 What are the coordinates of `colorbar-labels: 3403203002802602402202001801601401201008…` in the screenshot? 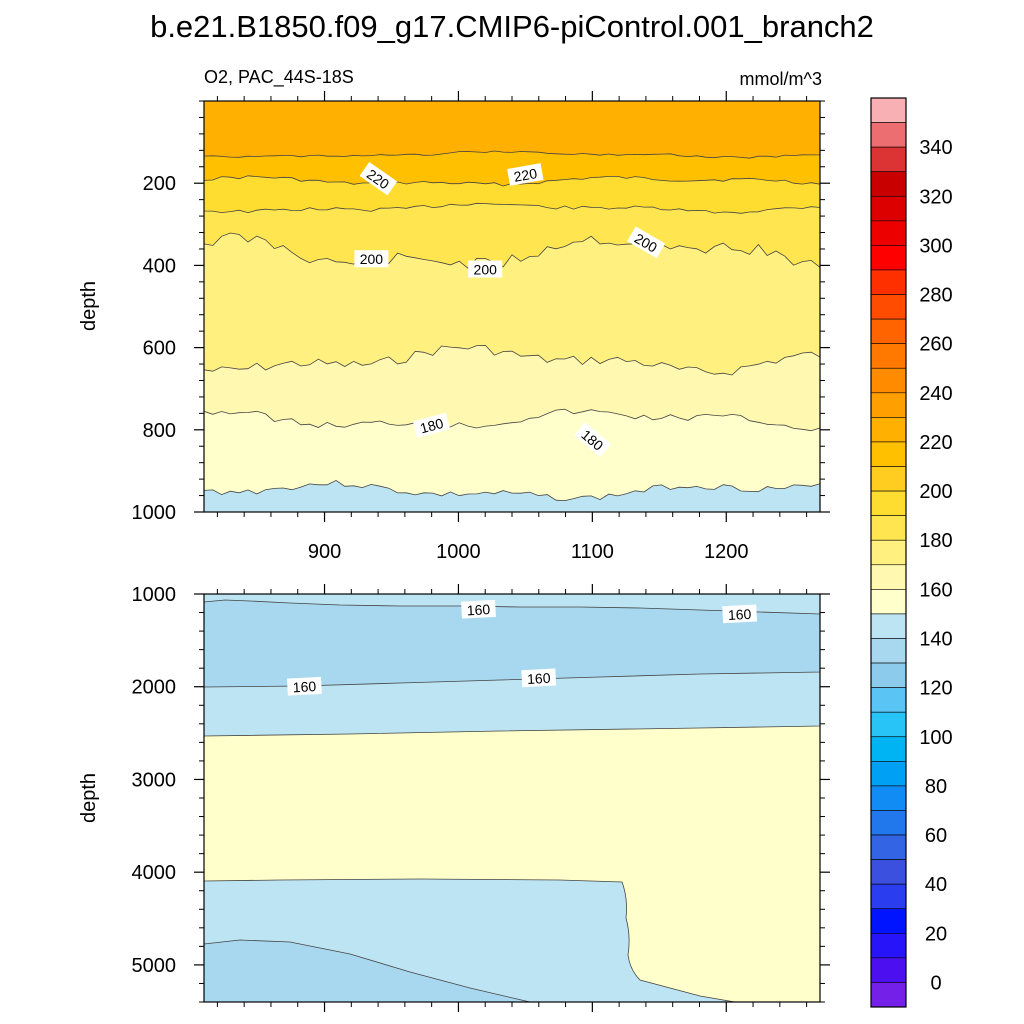 It's located at (935, 565).